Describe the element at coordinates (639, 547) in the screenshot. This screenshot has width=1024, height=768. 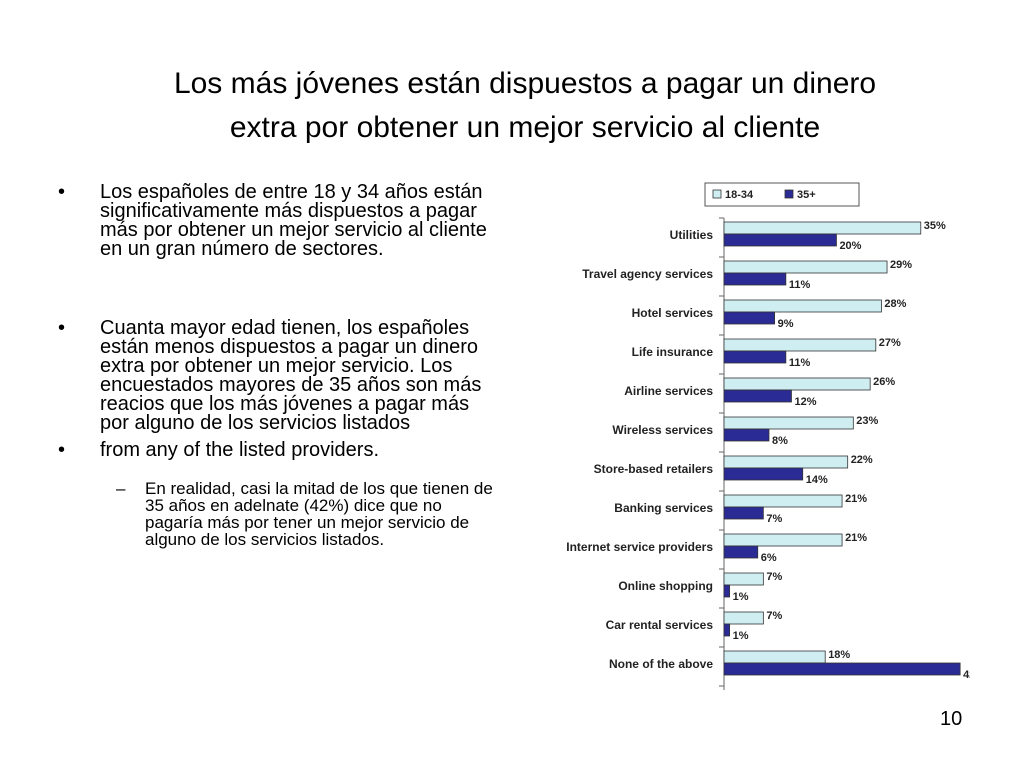
I see `category-label: Internet service providers` at that location.